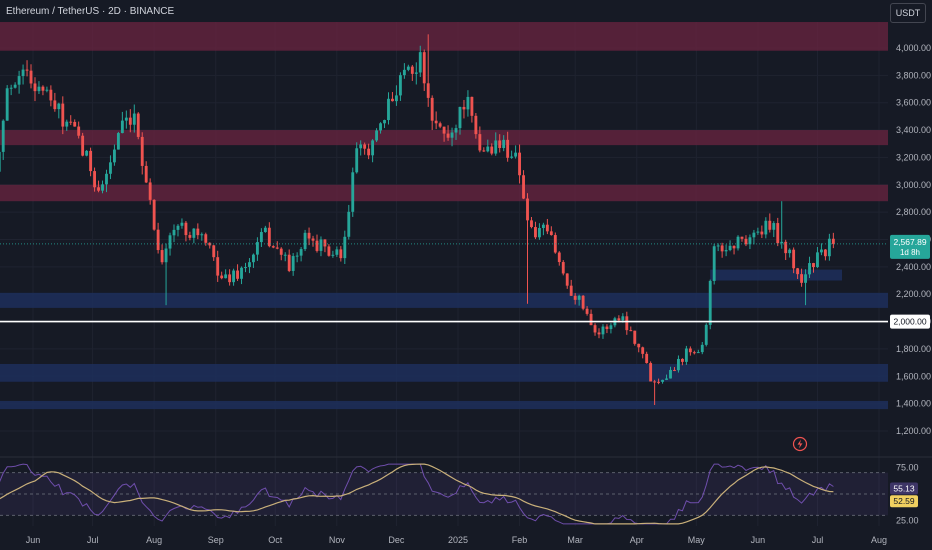 The width and height of the screenshot is (932, 550). Describe the element at coordinates (913, 75) in the screenshot. I see `y-tick-label: 3,800.00` at that location.